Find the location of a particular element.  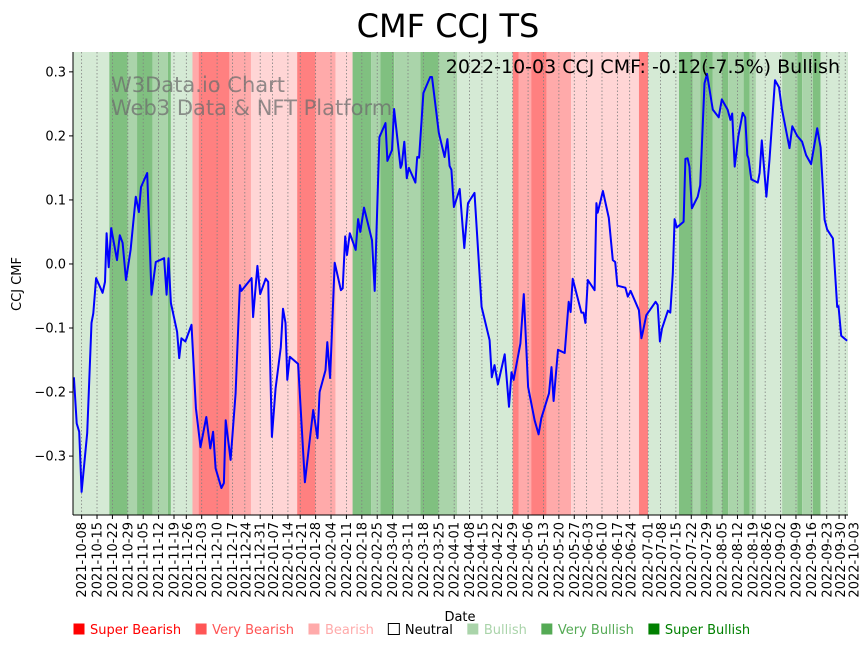

x-tick-label: 2022-04-15 is located at coordinates (484, 560).